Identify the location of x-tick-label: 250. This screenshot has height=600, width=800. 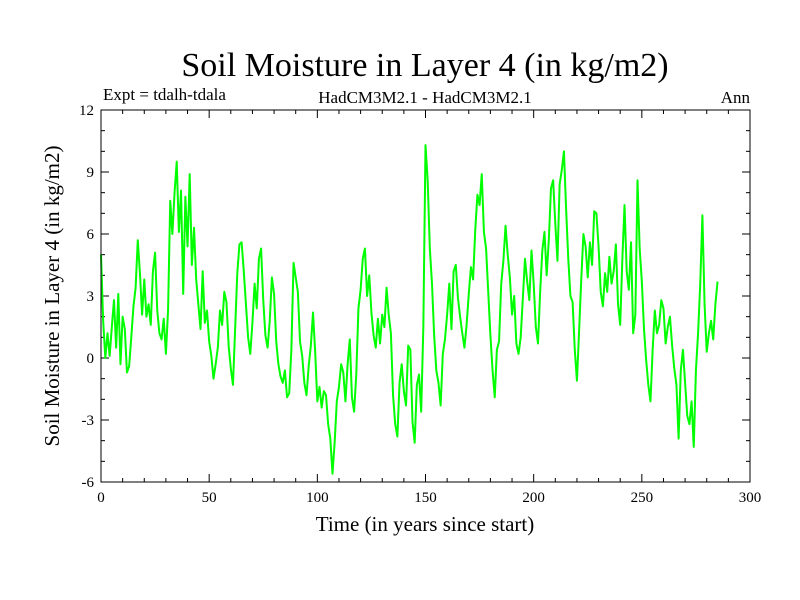
(642, 498).